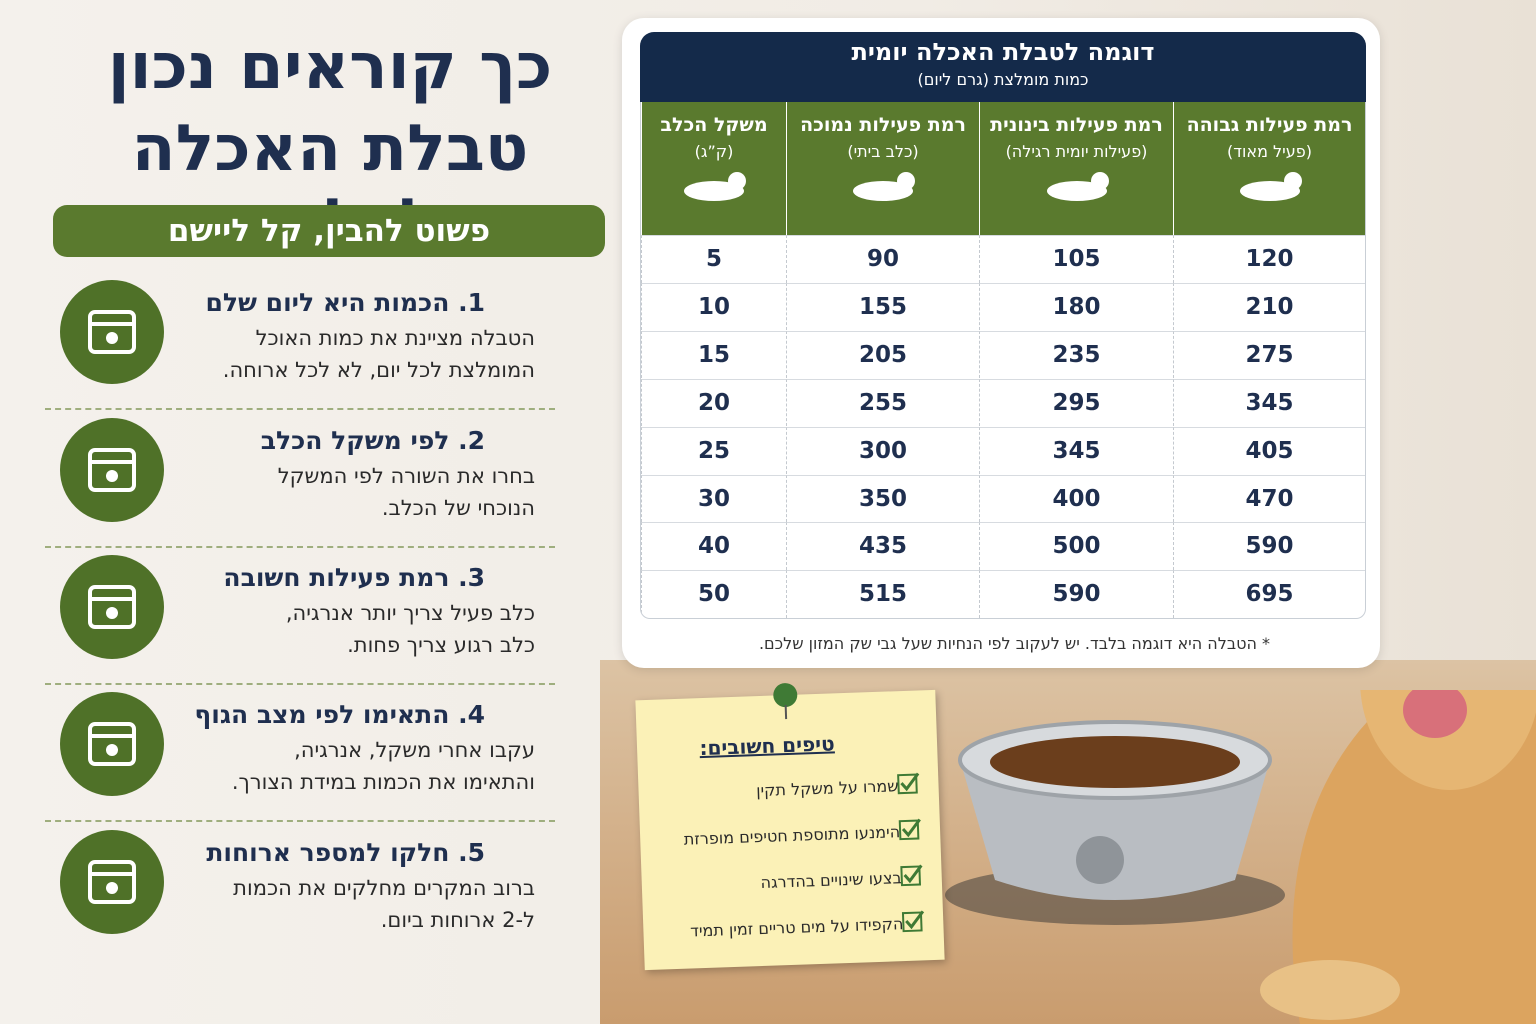  I want to click on table-cell: 105, so click(1076, 259).